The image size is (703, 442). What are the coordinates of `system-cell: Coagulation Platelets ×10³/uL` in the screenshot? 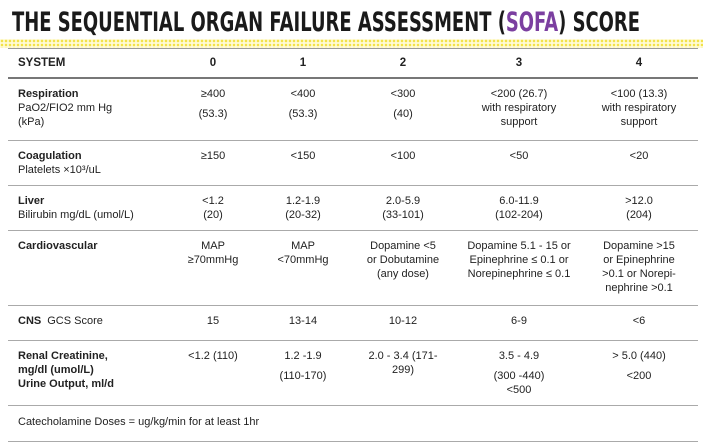 It's located at (88, 163).